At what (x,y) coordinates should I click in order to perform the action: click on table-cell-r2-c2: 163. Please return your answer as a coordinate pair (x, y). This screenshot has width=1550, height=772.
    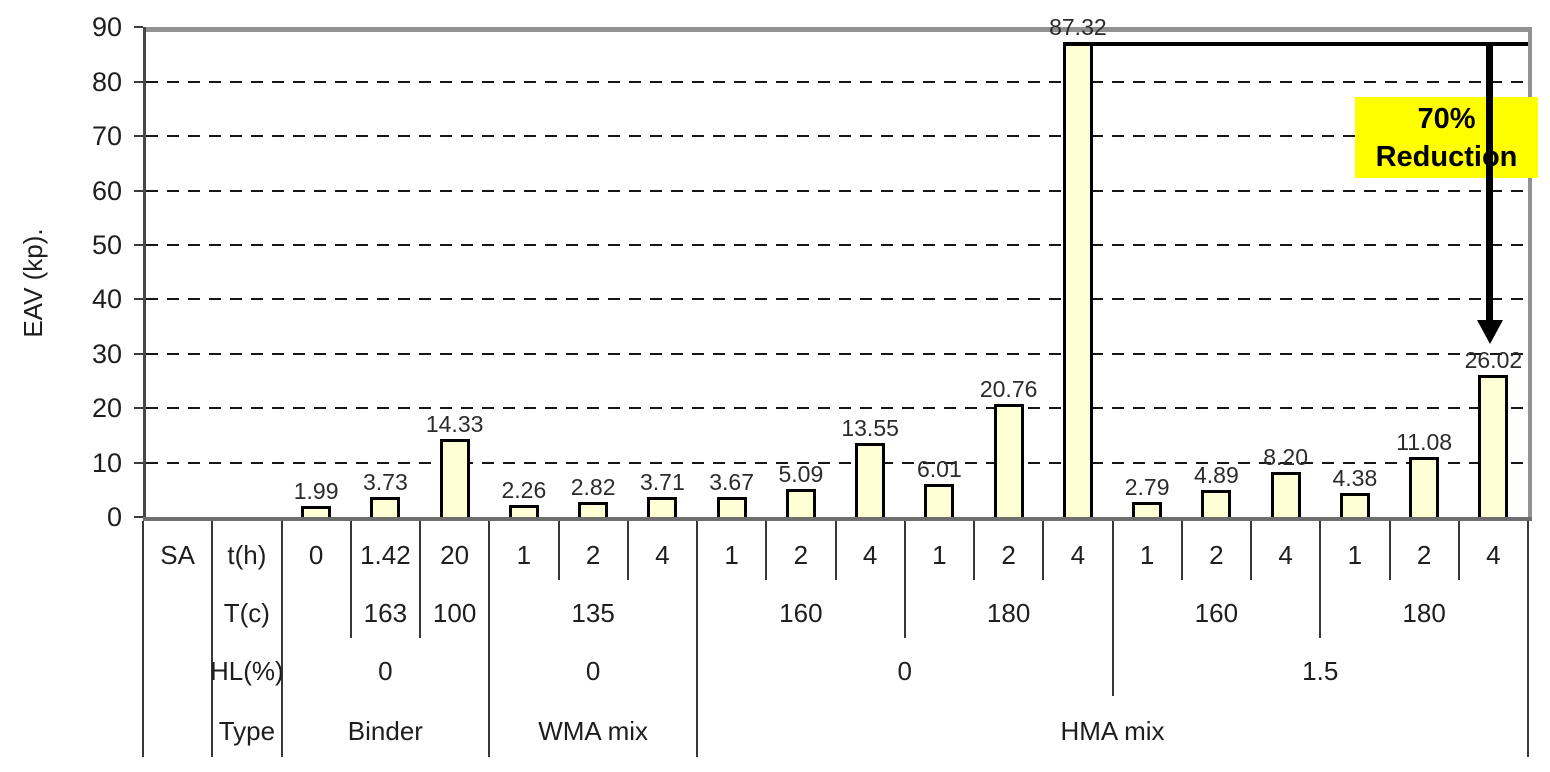
    Looking at the image, I should click on (385, 613).